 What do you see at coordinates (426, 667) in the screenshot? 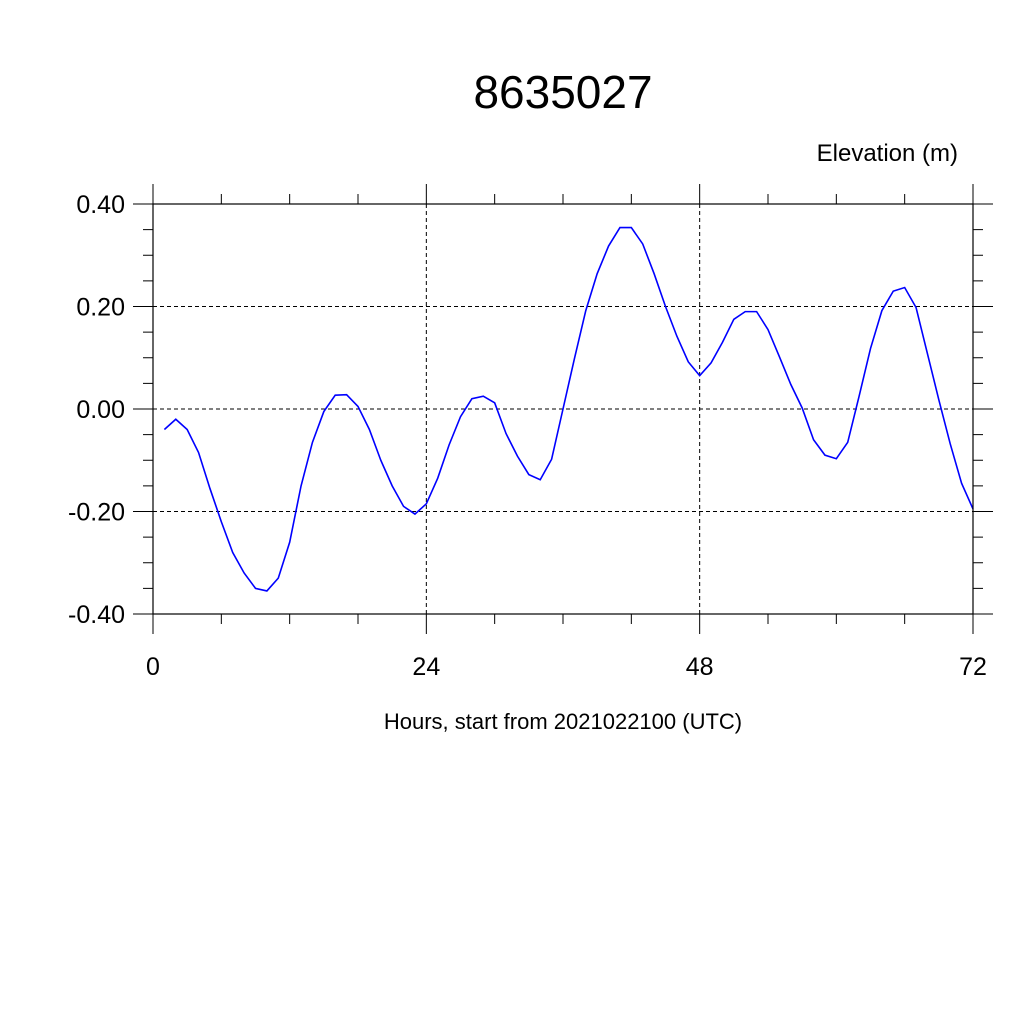
I see `x-tick-label: 24` at bounding box center [426, 667].